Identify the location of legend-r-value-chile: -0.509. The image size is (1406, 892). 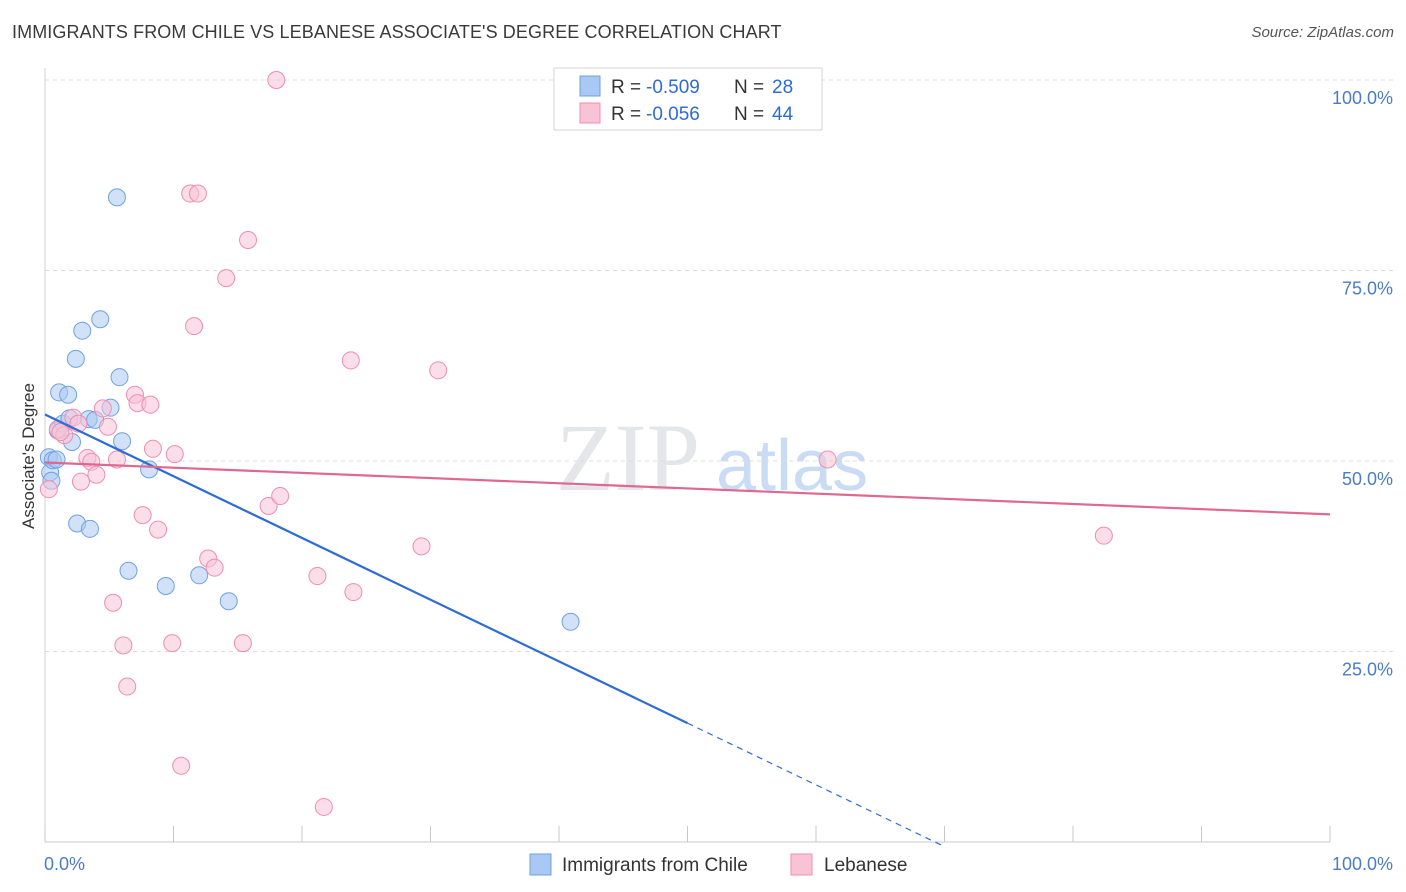
(673, 87).